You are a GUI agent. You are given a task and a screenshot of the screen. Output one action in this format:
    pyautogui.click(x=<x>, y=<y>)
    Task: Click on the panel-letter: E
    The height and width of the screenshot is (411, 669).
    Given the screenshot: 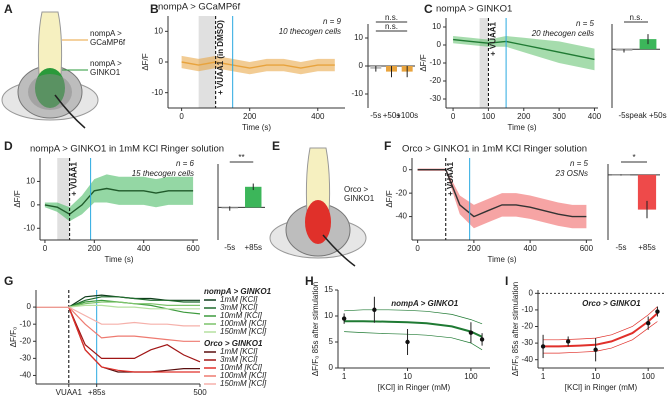 What is the action you would take?
    pyautogui.click(x=276, y=146)
    